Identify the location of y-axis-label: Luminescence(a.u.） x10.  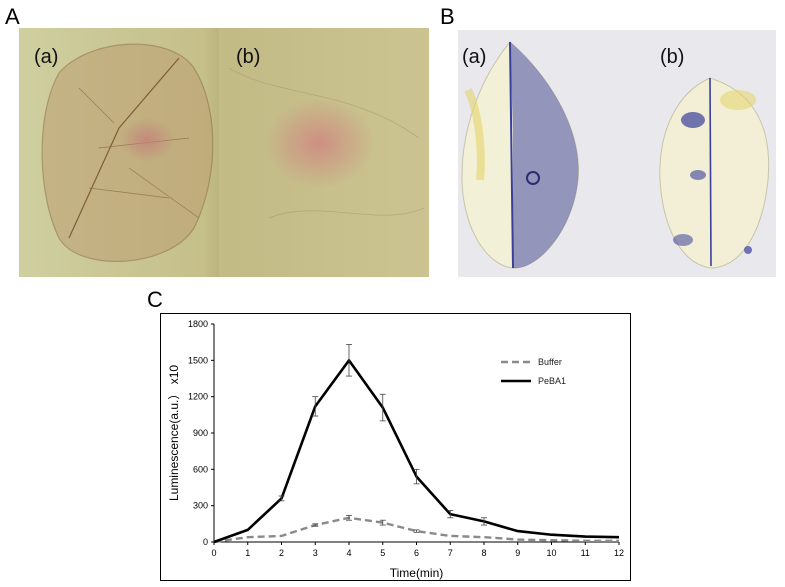
(174, 433).